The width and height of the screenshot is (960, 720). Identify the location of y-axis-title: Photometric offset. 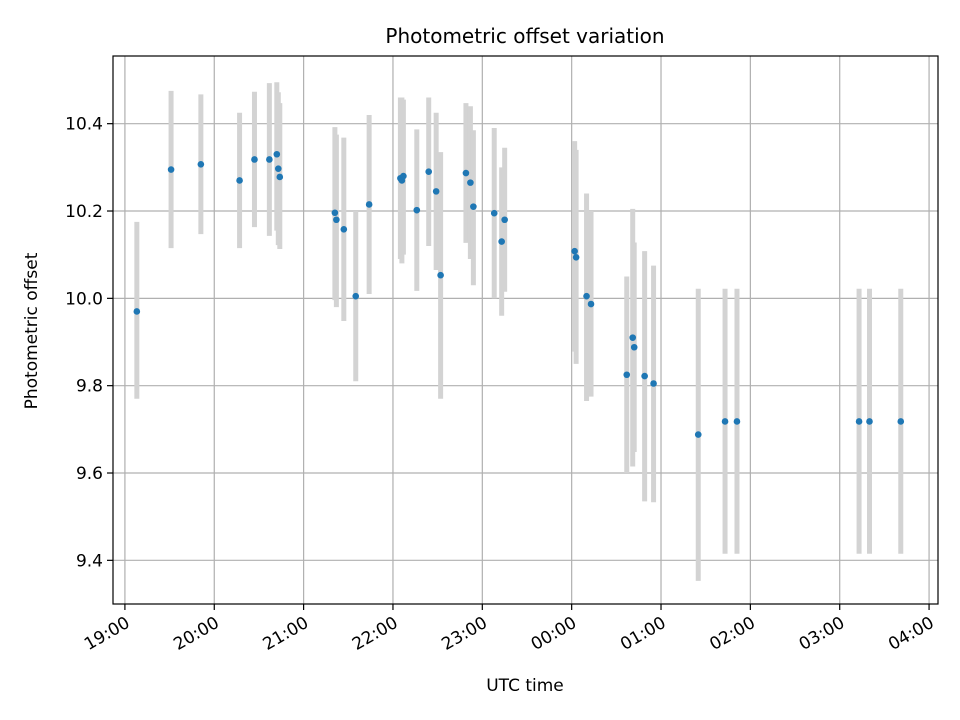
(32, 330).